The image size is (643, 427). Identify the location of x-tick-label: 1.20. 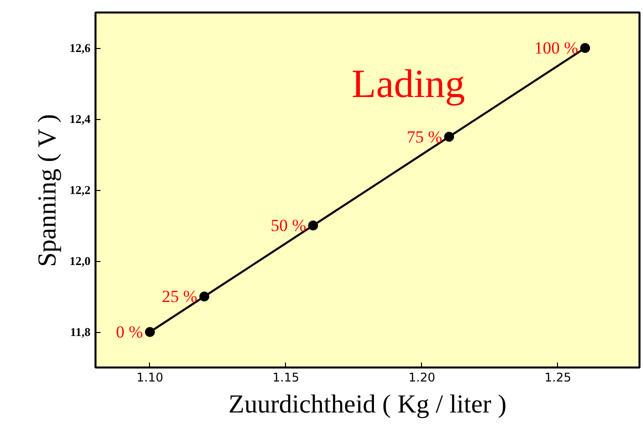
(422, 377).